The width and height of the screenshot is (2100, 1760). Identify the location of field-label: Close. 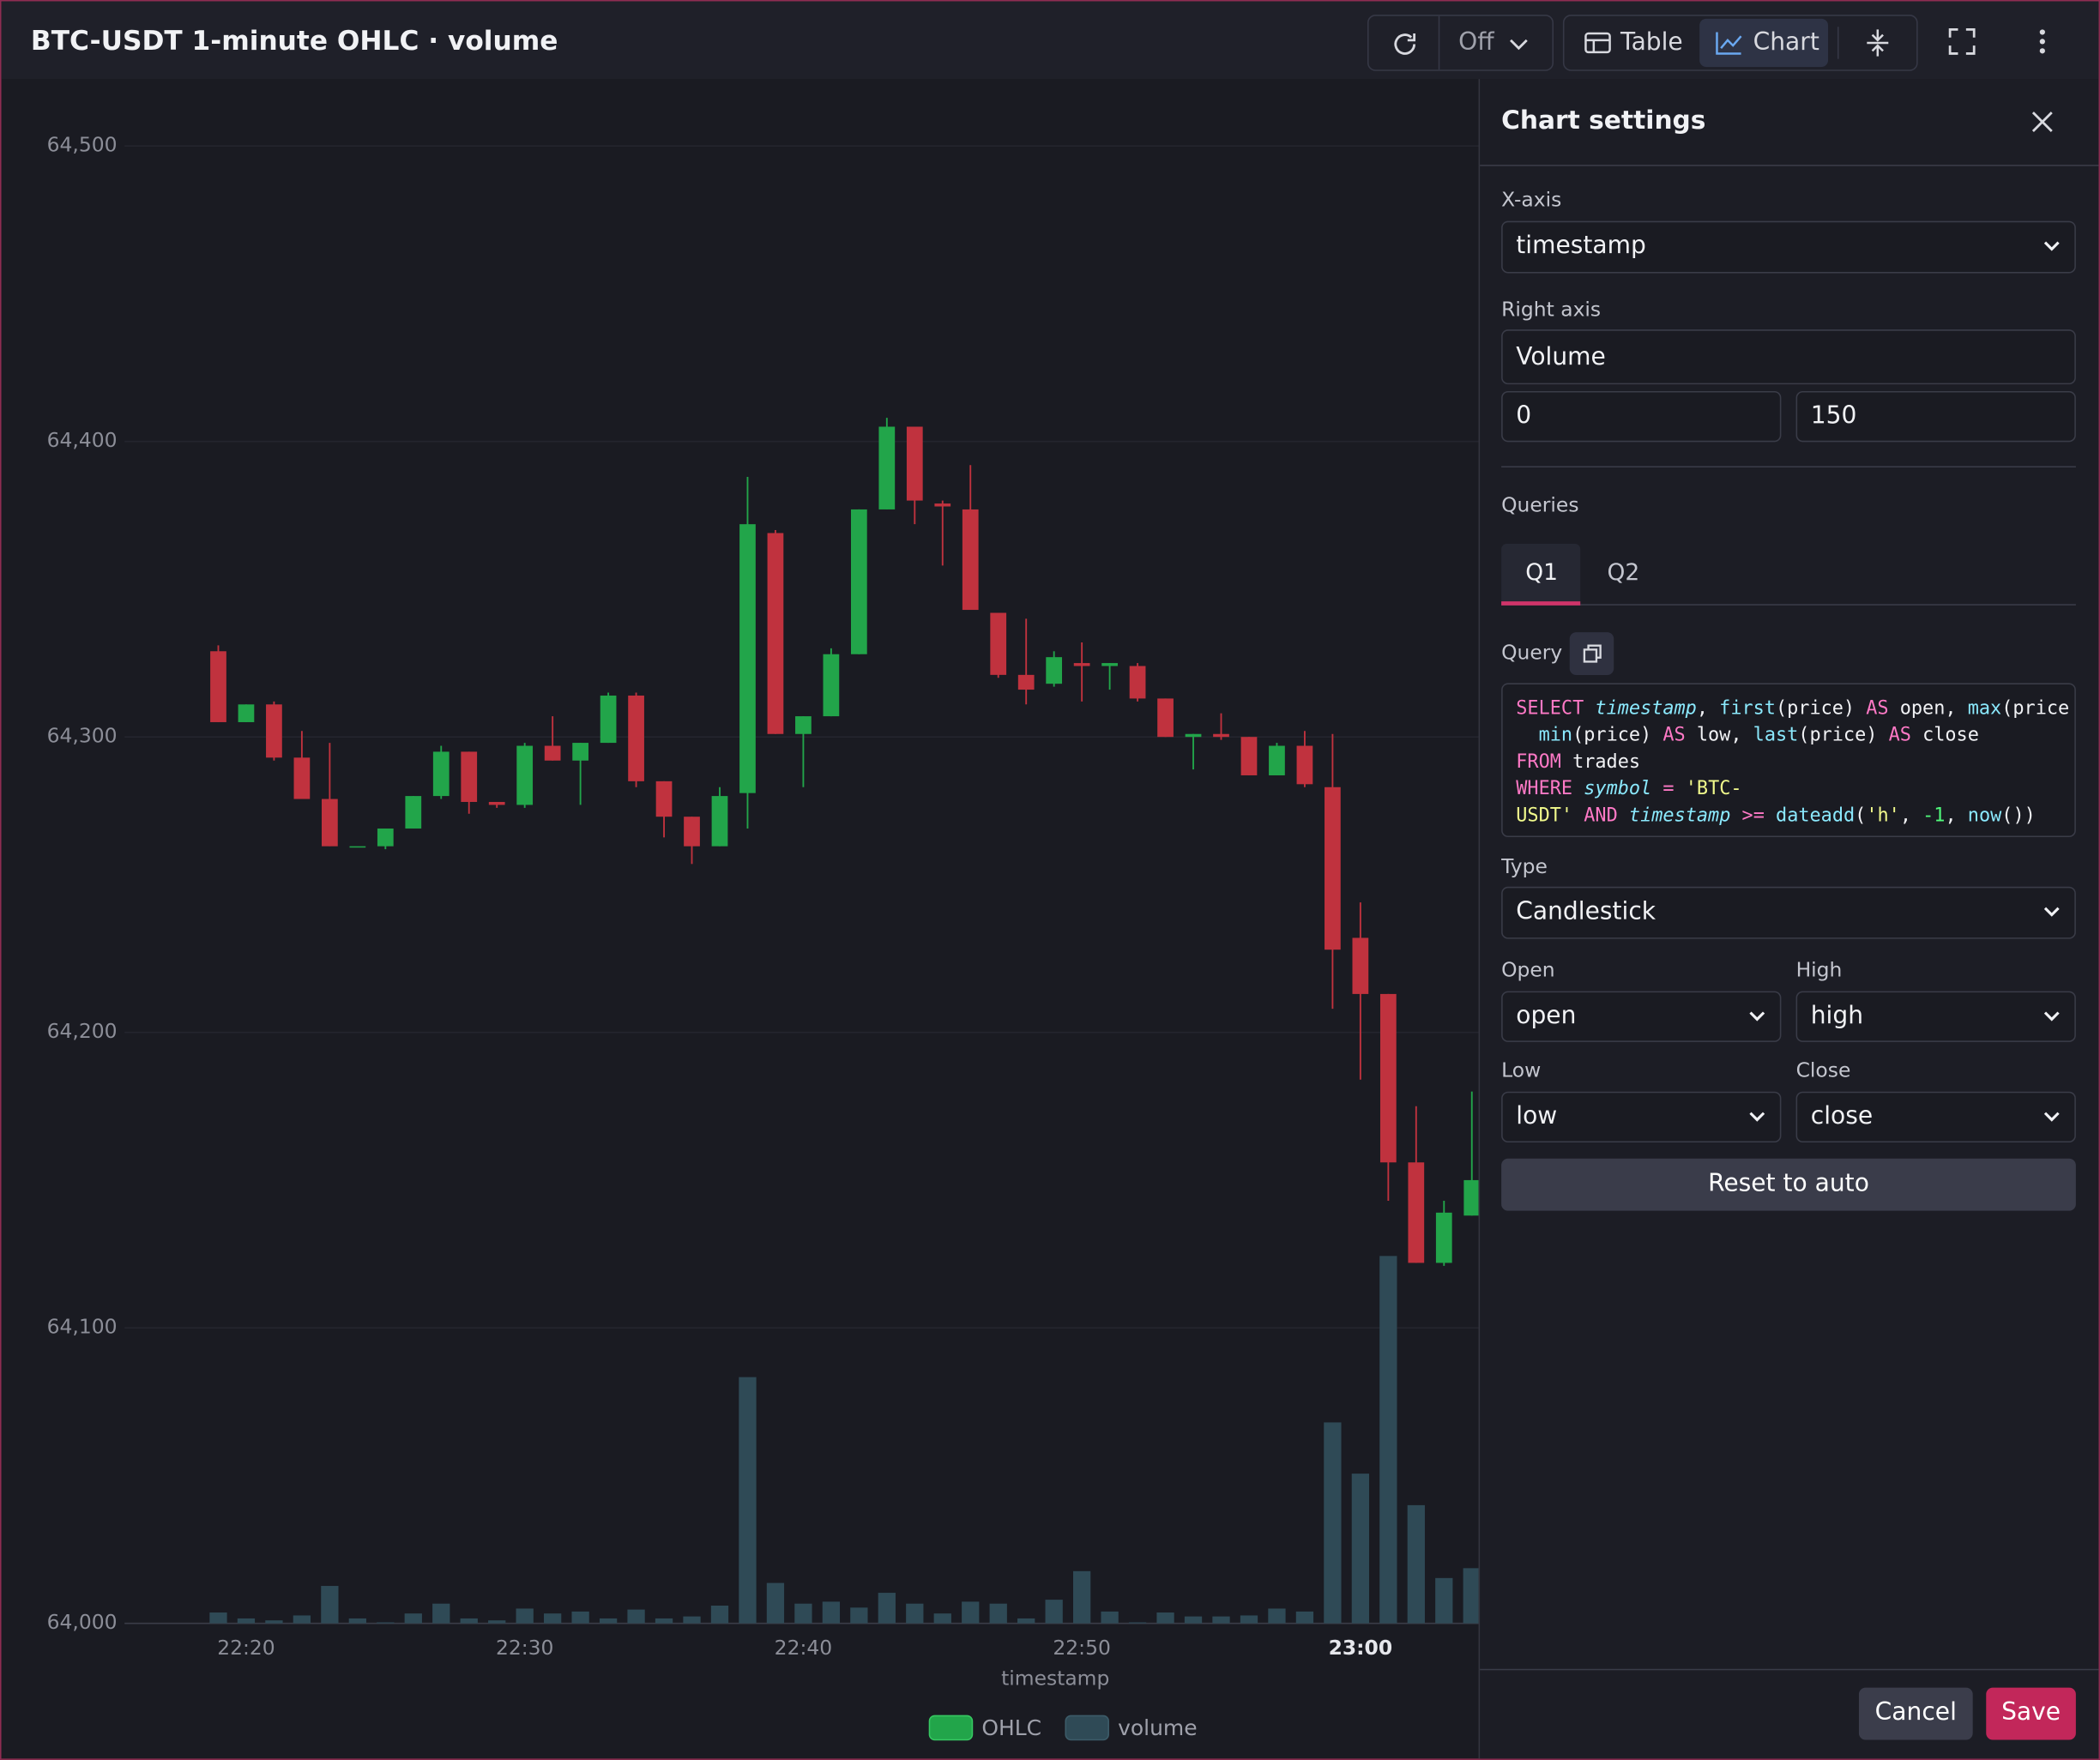
(1823, 1070).